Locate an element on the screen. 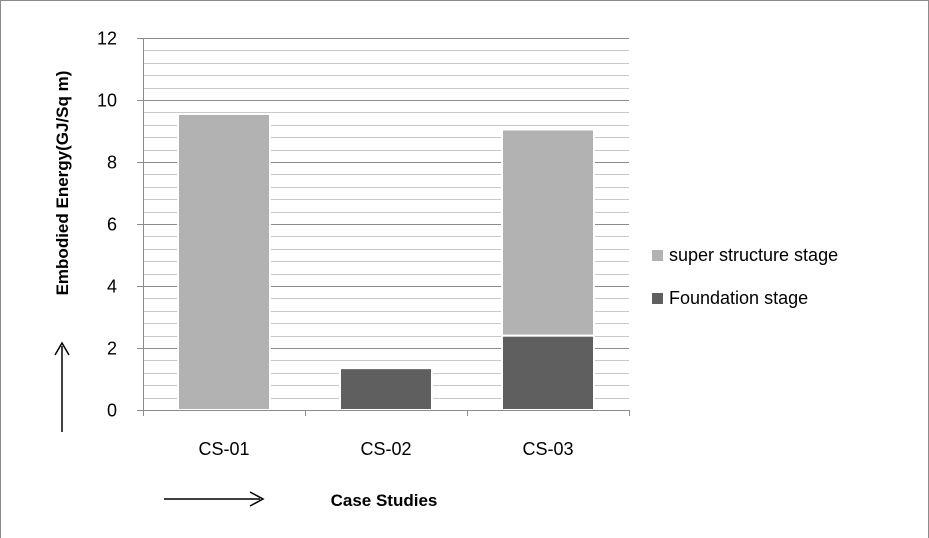 The height and width of the screenshot is (538, 929). y-tick-label: 12 is located at coordinates (107, 39).